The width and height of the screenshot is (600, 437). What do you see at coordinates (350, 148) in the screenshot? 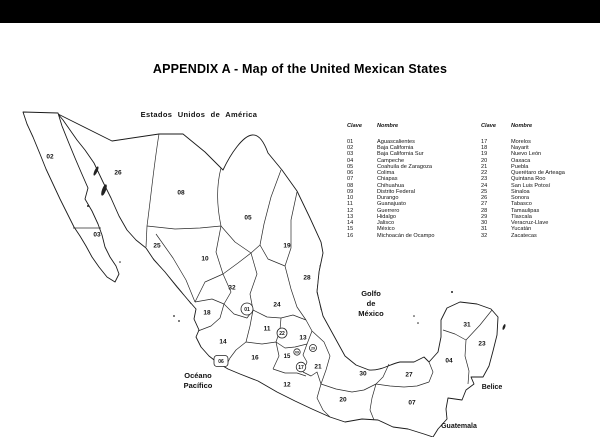
I see `legend-clave: 02` at bounding box center [350, 148].